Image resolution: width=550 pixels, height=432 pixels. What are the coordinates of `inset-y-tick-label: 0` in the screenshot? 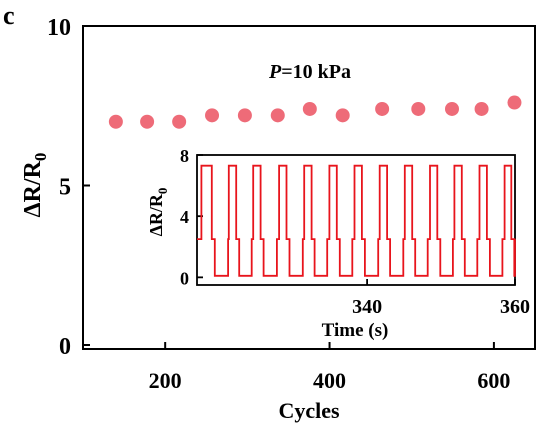 It's located at (184, 278).